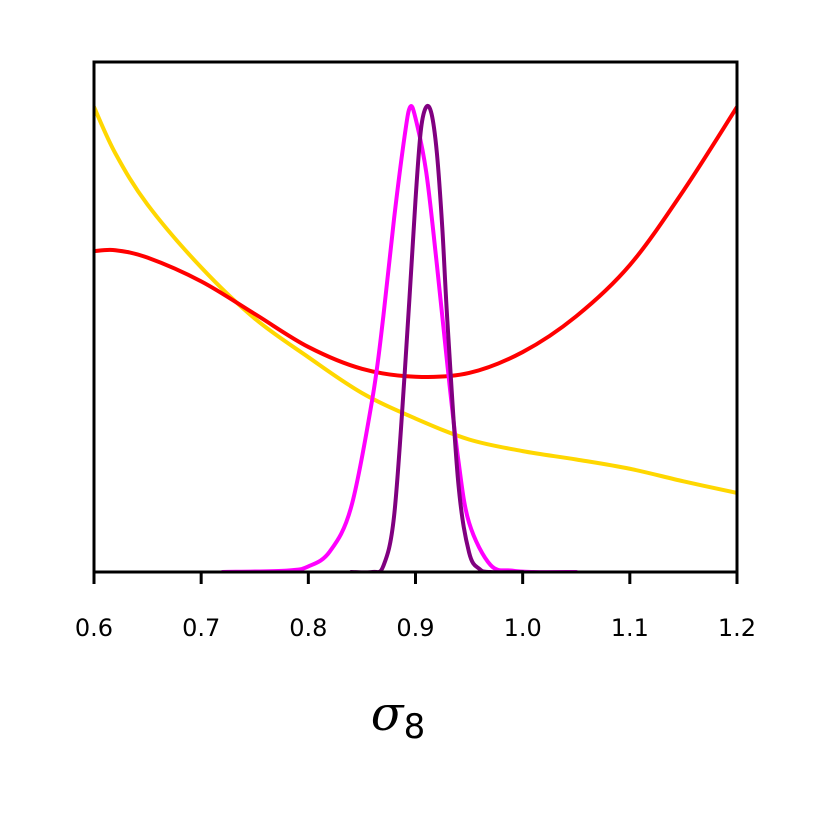 This screenshot has width=830, height=830. I want to click on x-axis-label-symbol: σ, so click(388, 714).